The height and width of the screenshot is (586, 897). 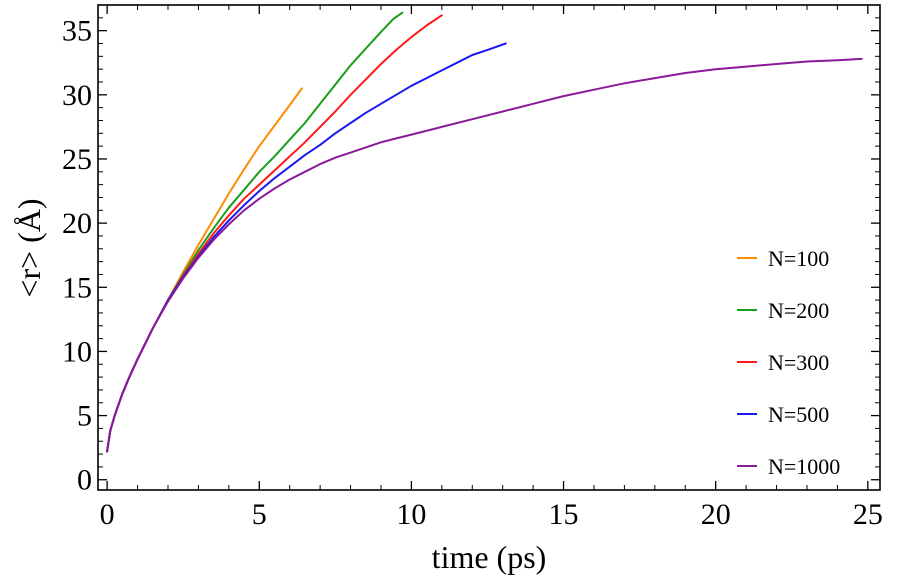 I want to click on y-tick-label: 30, so click(x=77, y=95).